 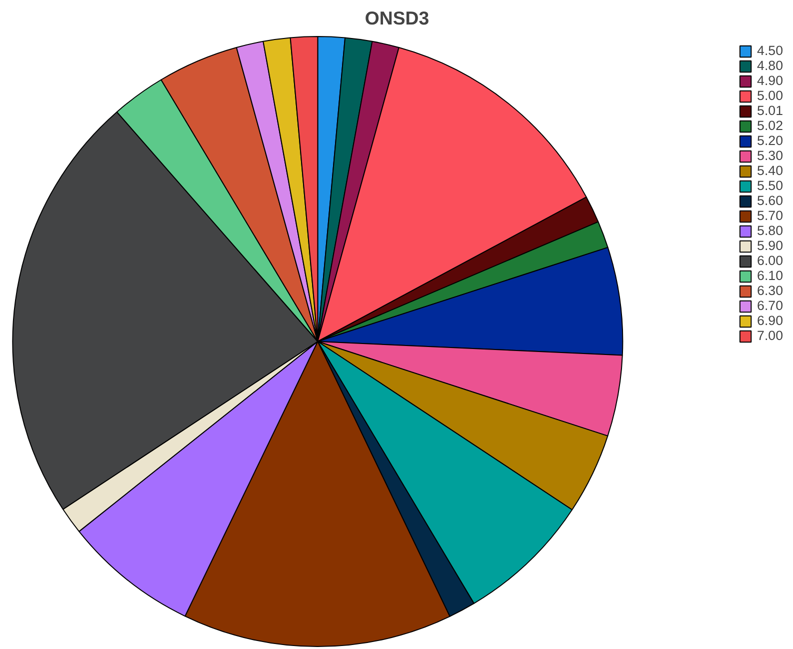 I want to click on legend-label: 4.50, so click(x=770, y=50).